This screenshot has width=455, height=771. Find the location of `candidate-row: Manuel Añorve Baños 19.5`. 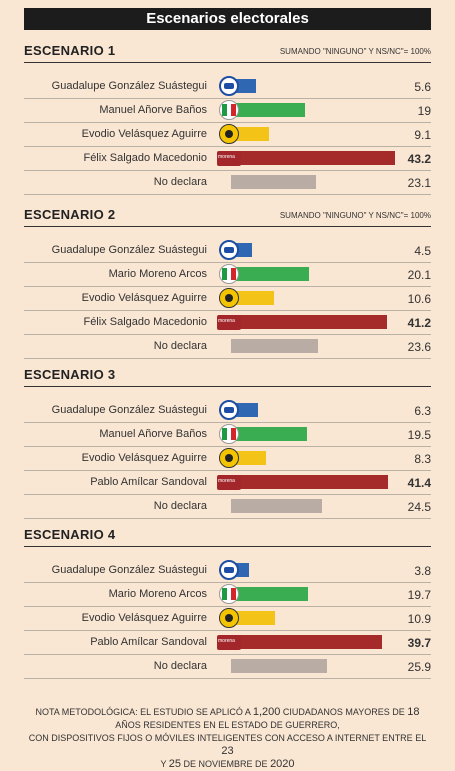

candidate-row: Manuel Añorve Baños 19.5 is located at coordinates (227, 435).